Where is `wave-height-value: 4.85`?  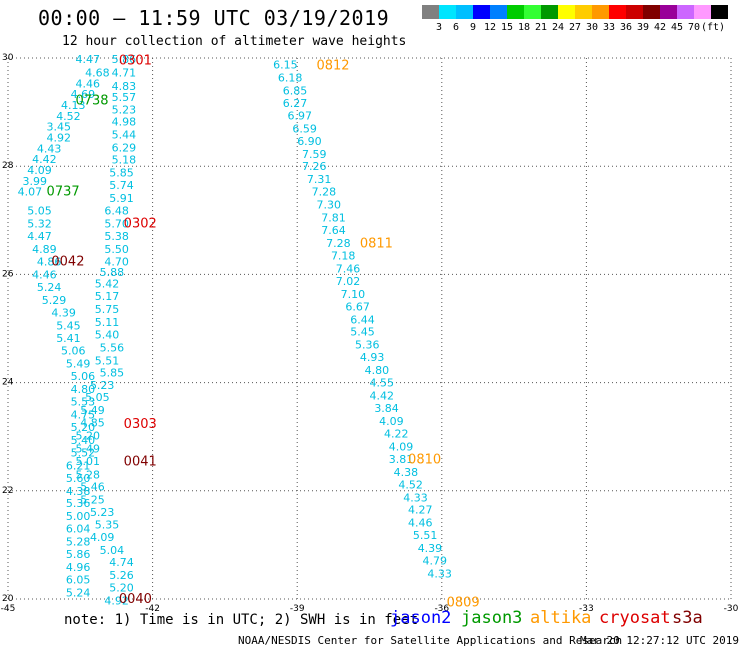 wave-height-value: 4.85 is located at coordinates (92, 423).